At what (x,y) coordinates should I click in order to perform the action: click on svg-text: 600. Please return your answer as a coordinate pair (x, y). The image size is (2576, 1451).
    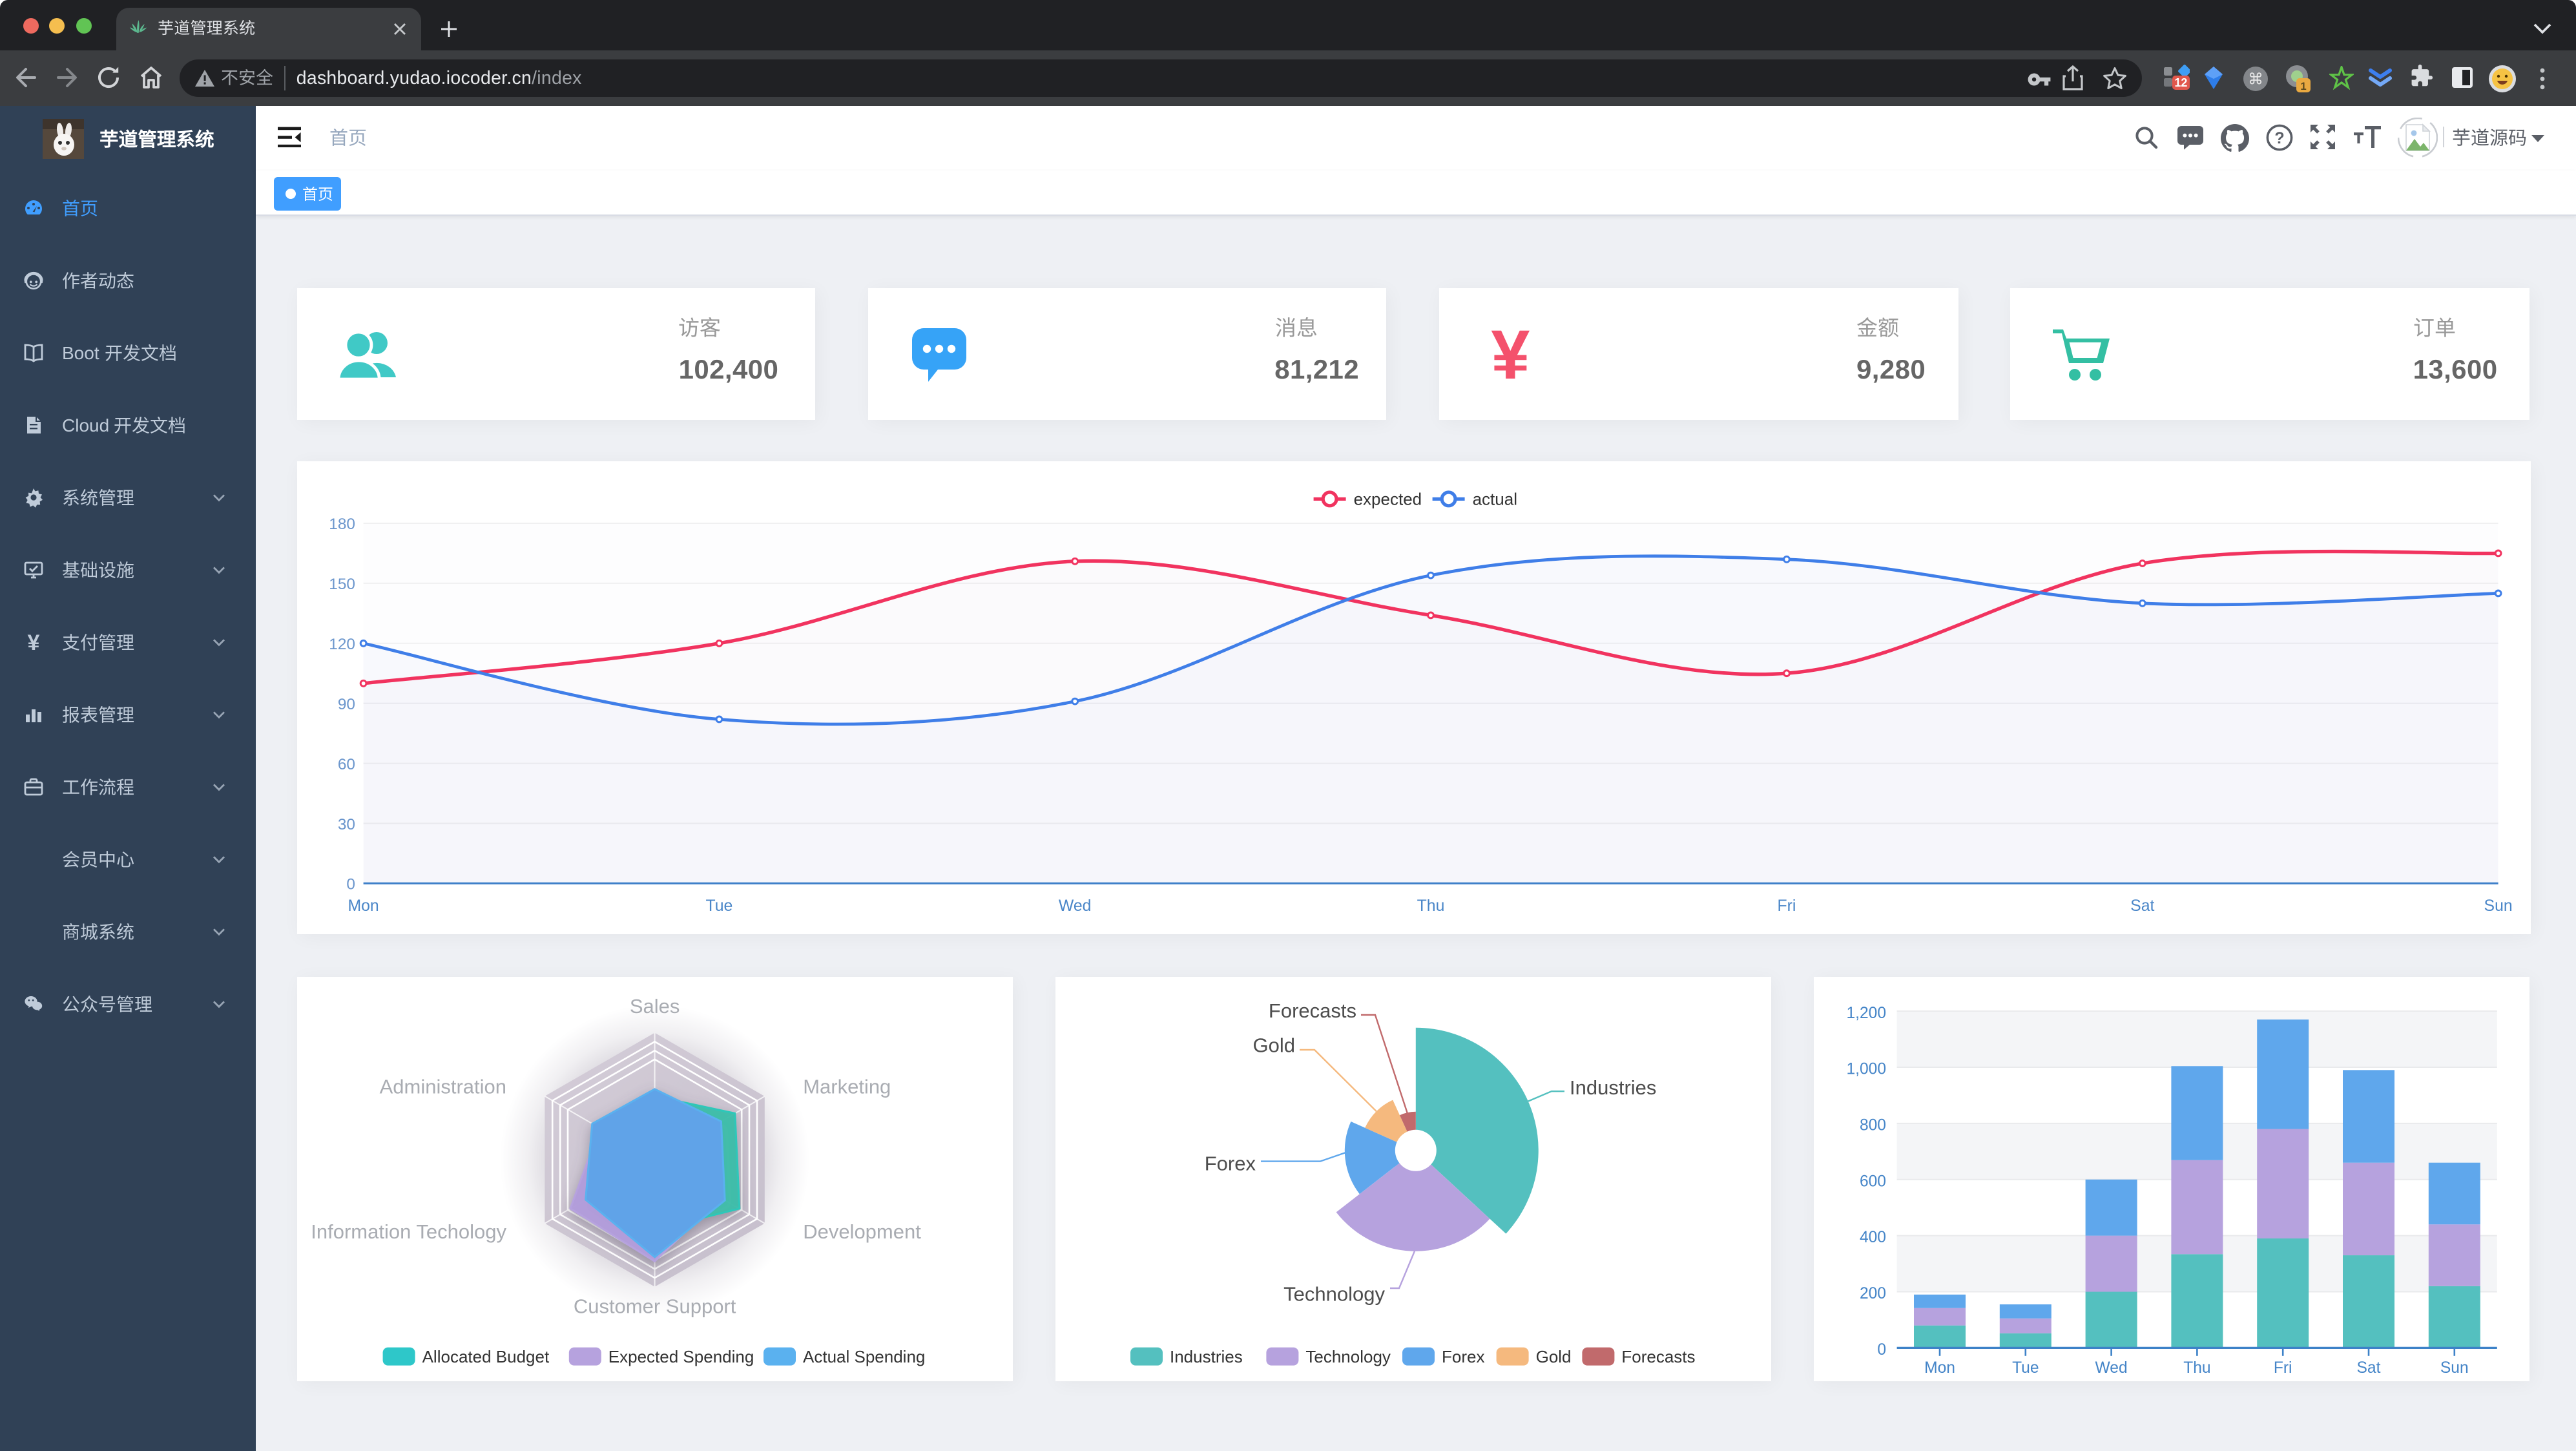
    Looking at the image, I should click on (1872, 1181).